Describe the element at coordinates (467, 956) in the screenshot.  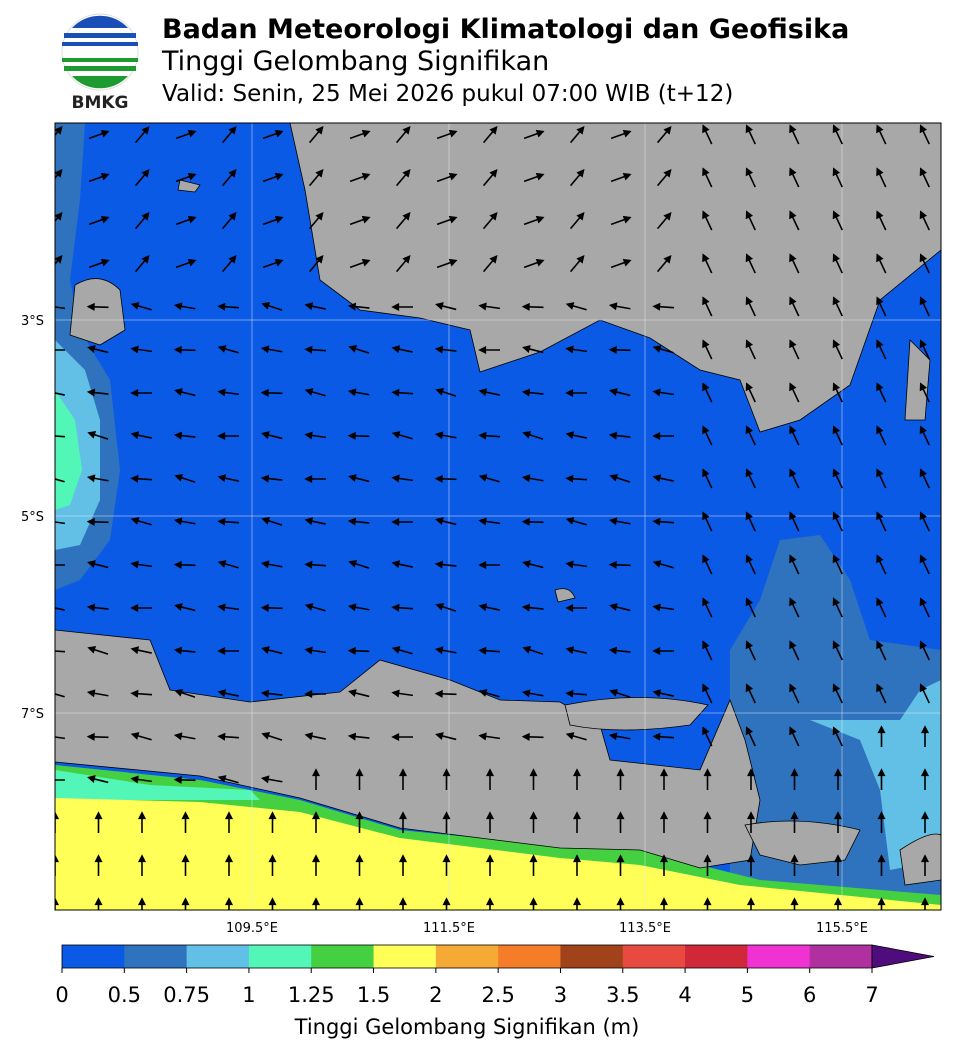
I see `colorbar-segment` at that location.